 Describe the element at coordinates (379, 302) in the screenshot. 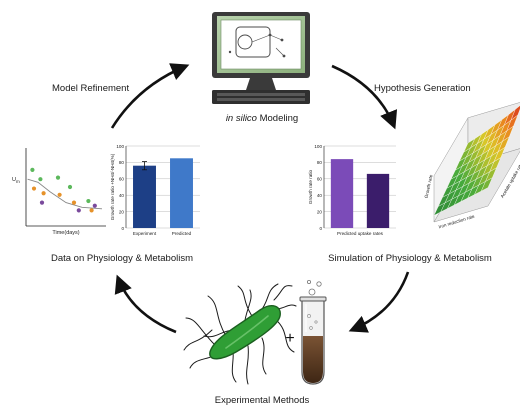

I see `arrow-simulation-to-experiment` at that location.